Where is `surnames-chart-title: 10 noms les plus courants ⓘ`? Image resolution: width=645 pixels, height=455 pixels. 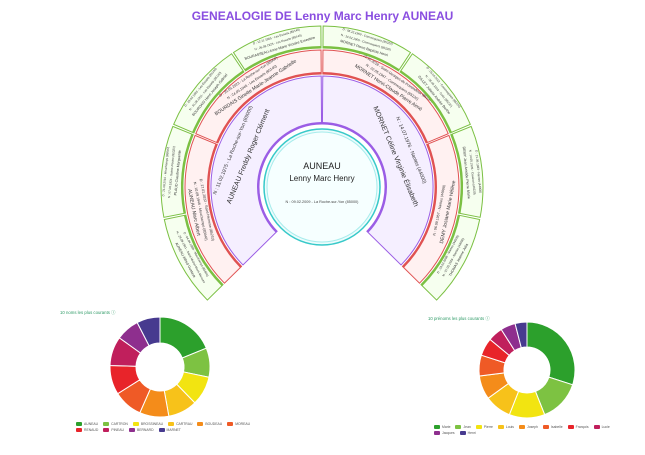 surnames-chart-title: 10 noms les plus courants ⓘ is located at coordinates (87, 313).